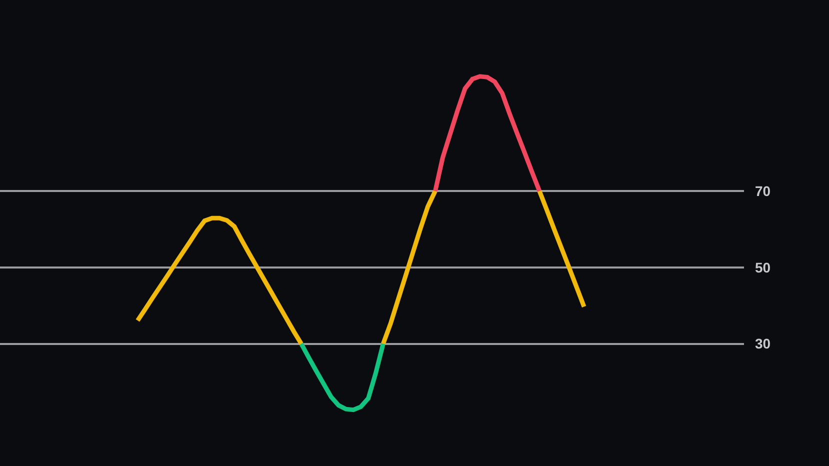  What do you see at coordinates (763, 344) in the screenshot?
I see `y-tick-label: 30` at bounding box center [763, 344].